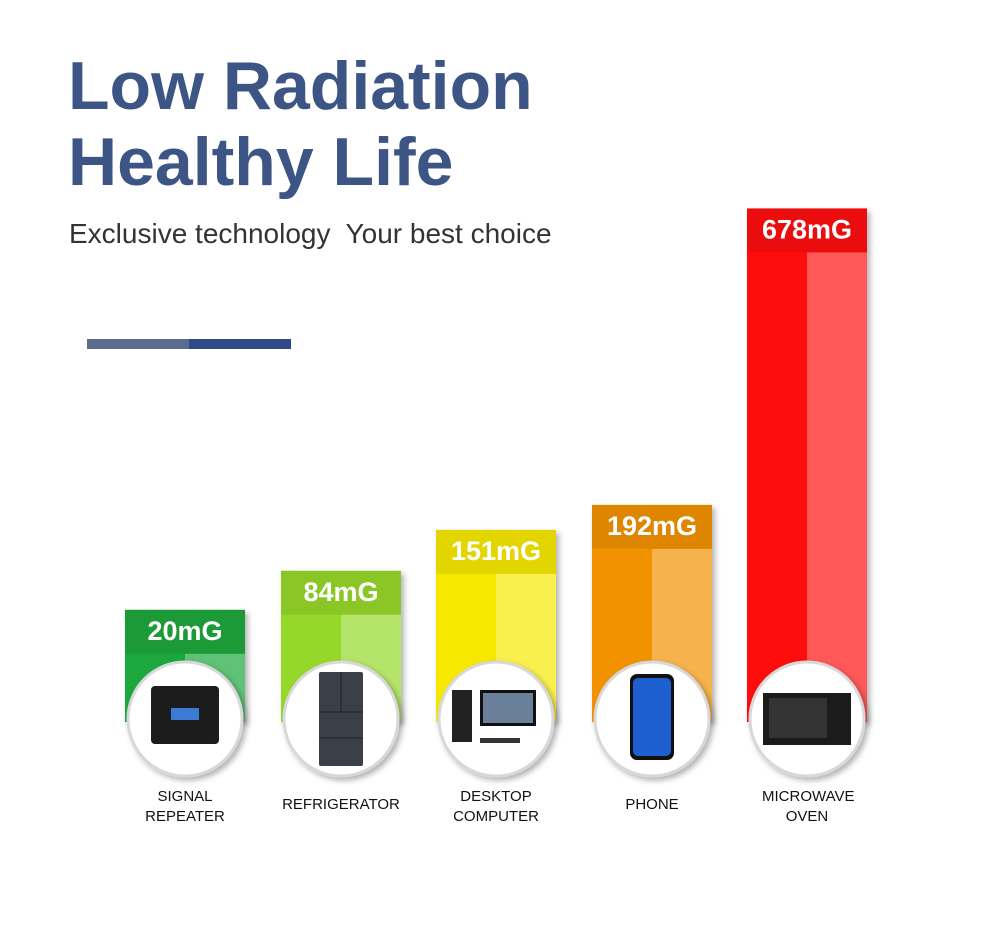 Image resolution: width=1000 pixels, height=936 pixels. I want to click on bar-group, so click(807, 465).